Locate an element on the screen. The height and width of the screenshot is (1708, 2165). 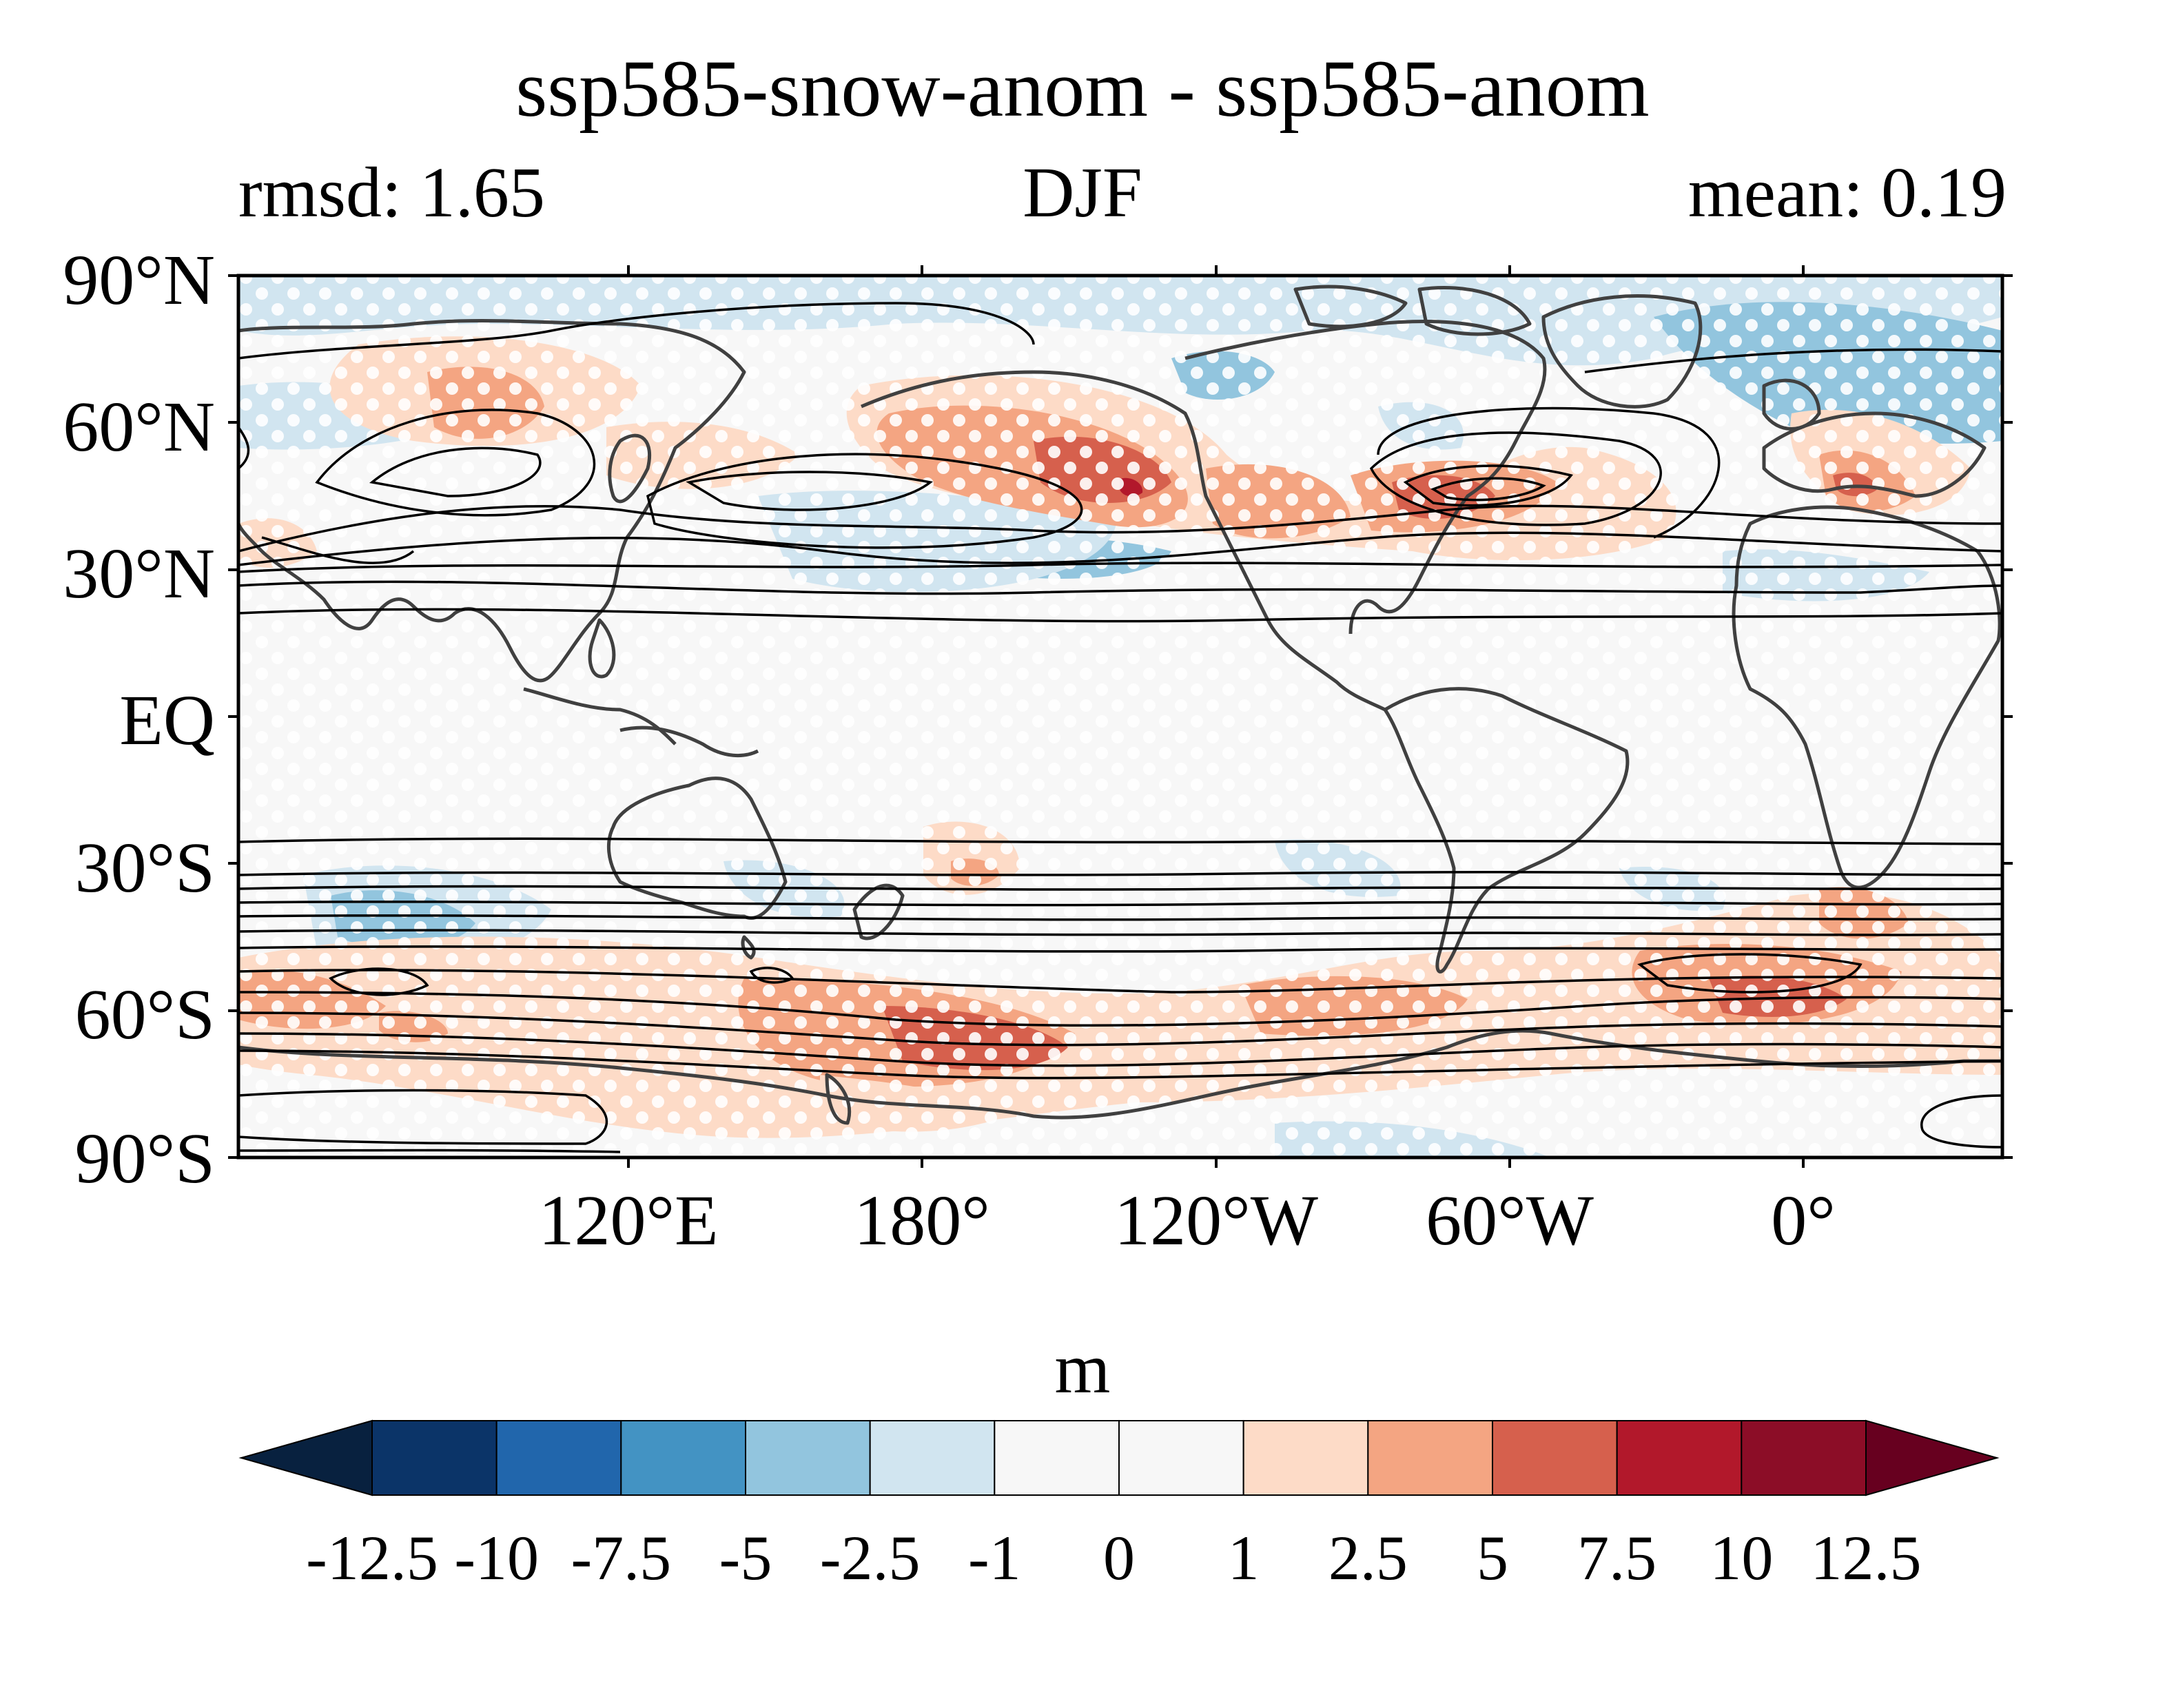
lat-label-30s: 30°S is located at coordinates (144, 867).